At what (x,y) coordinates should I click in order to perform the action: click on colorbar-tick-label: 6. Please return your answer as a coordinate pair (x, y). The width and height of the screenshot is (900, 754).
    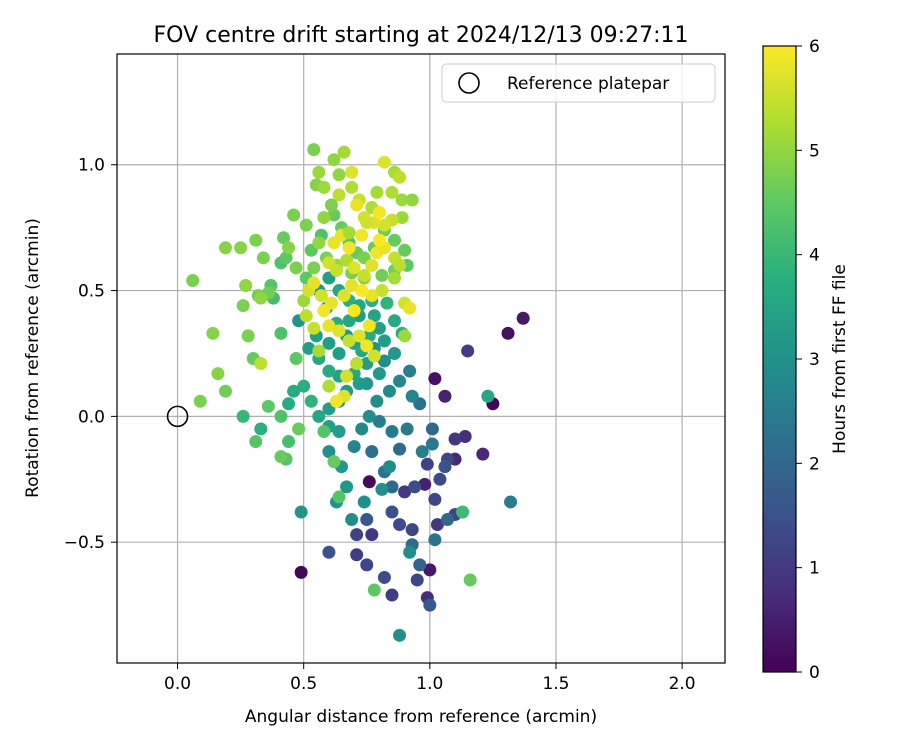
    Looking at the image, I should click on (814, 47).